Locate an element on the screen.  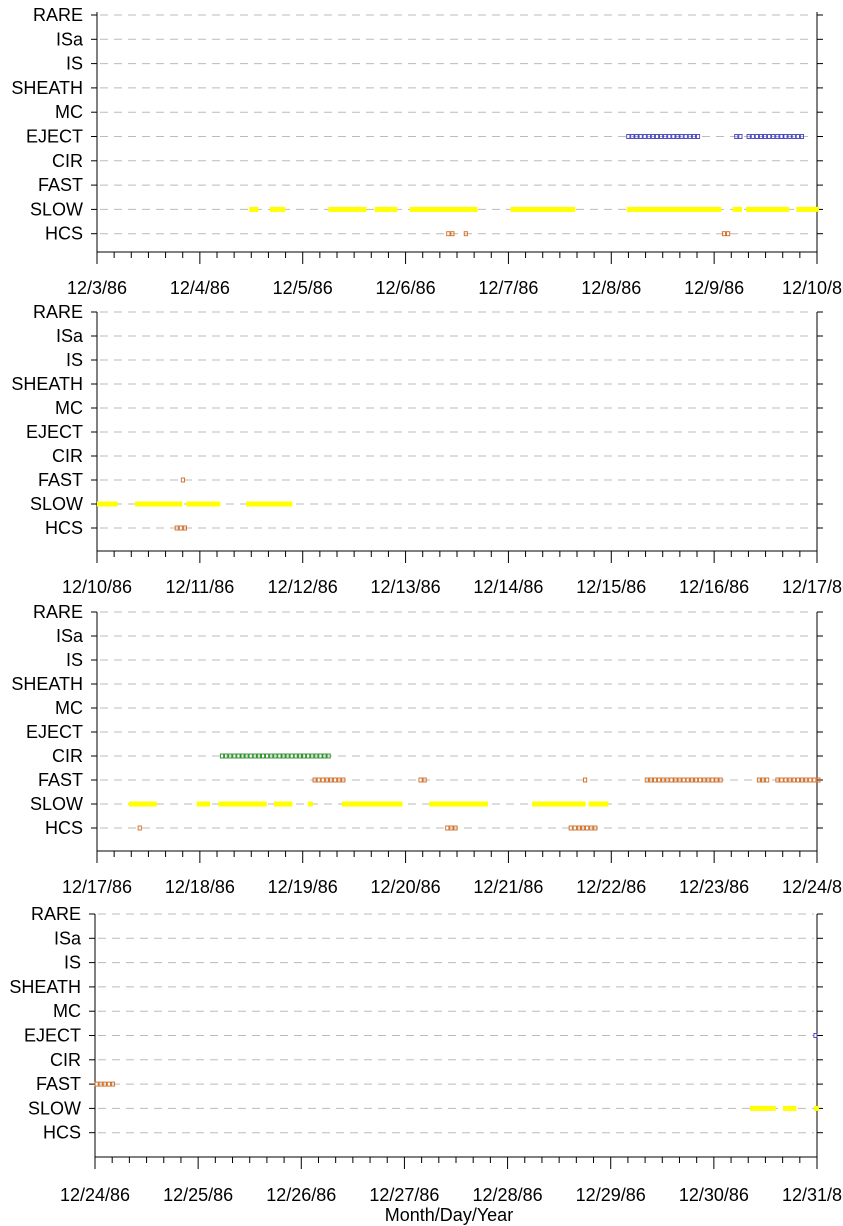
x-tick-label: 12/17/86 is located at coordinates (97, 887).